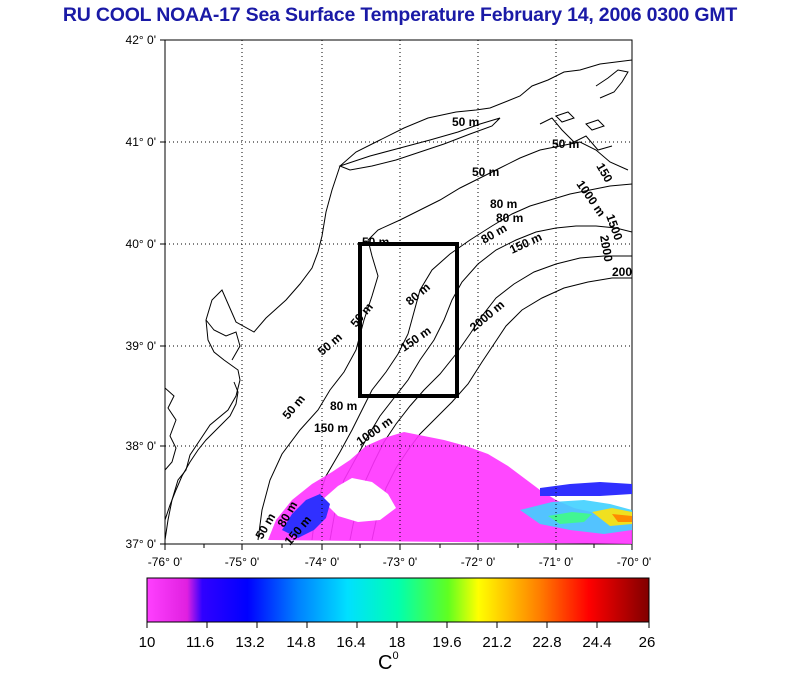 The height and width of the screenshot is (680, 800). I want to click on contour-label-2: 50 m, so click(485, 172).